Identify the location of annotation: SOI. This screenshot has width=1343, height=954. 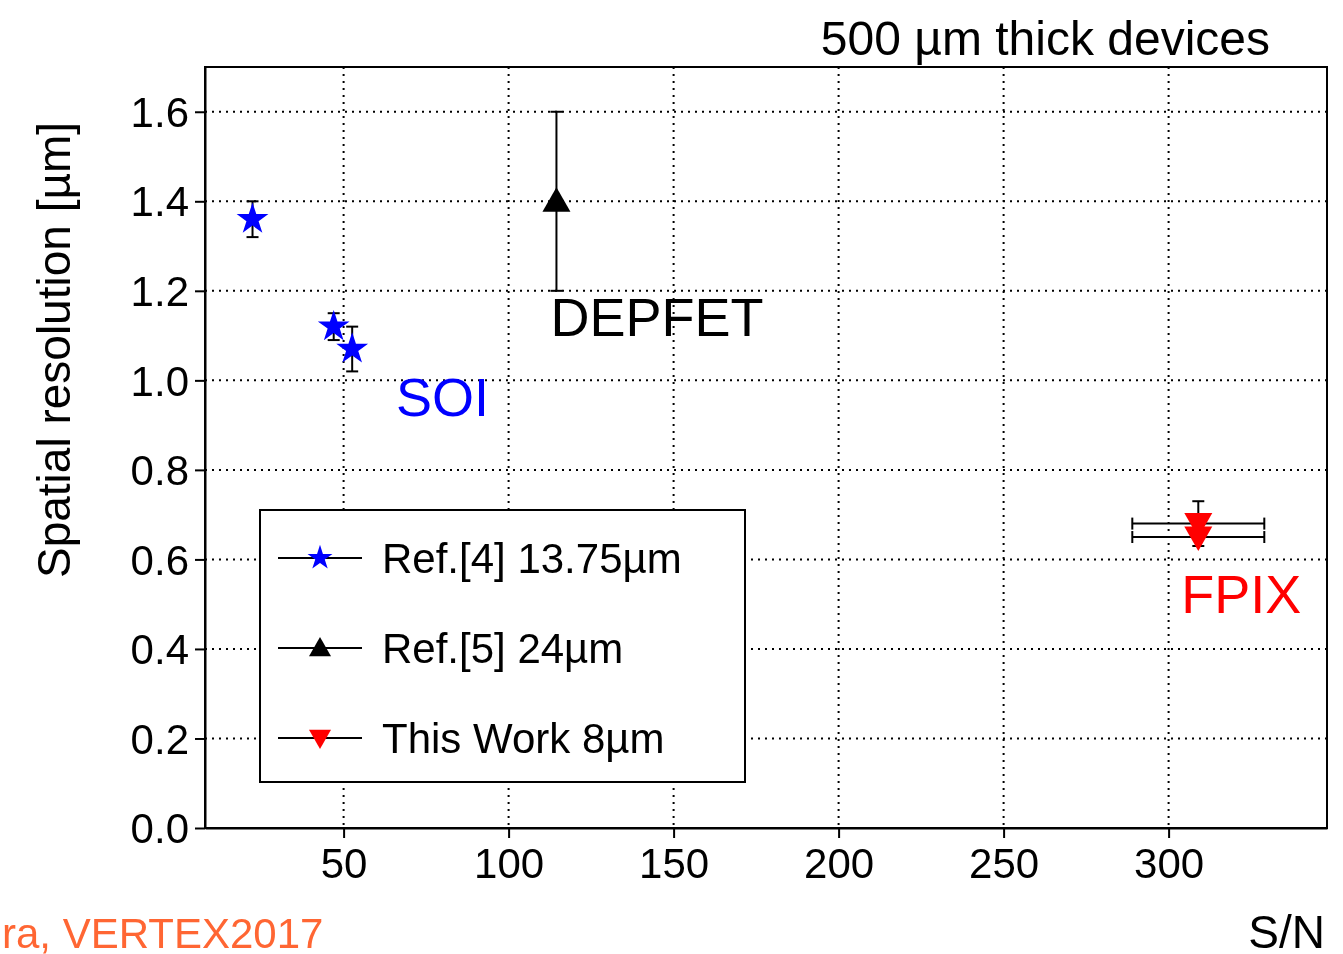
(443, 397).